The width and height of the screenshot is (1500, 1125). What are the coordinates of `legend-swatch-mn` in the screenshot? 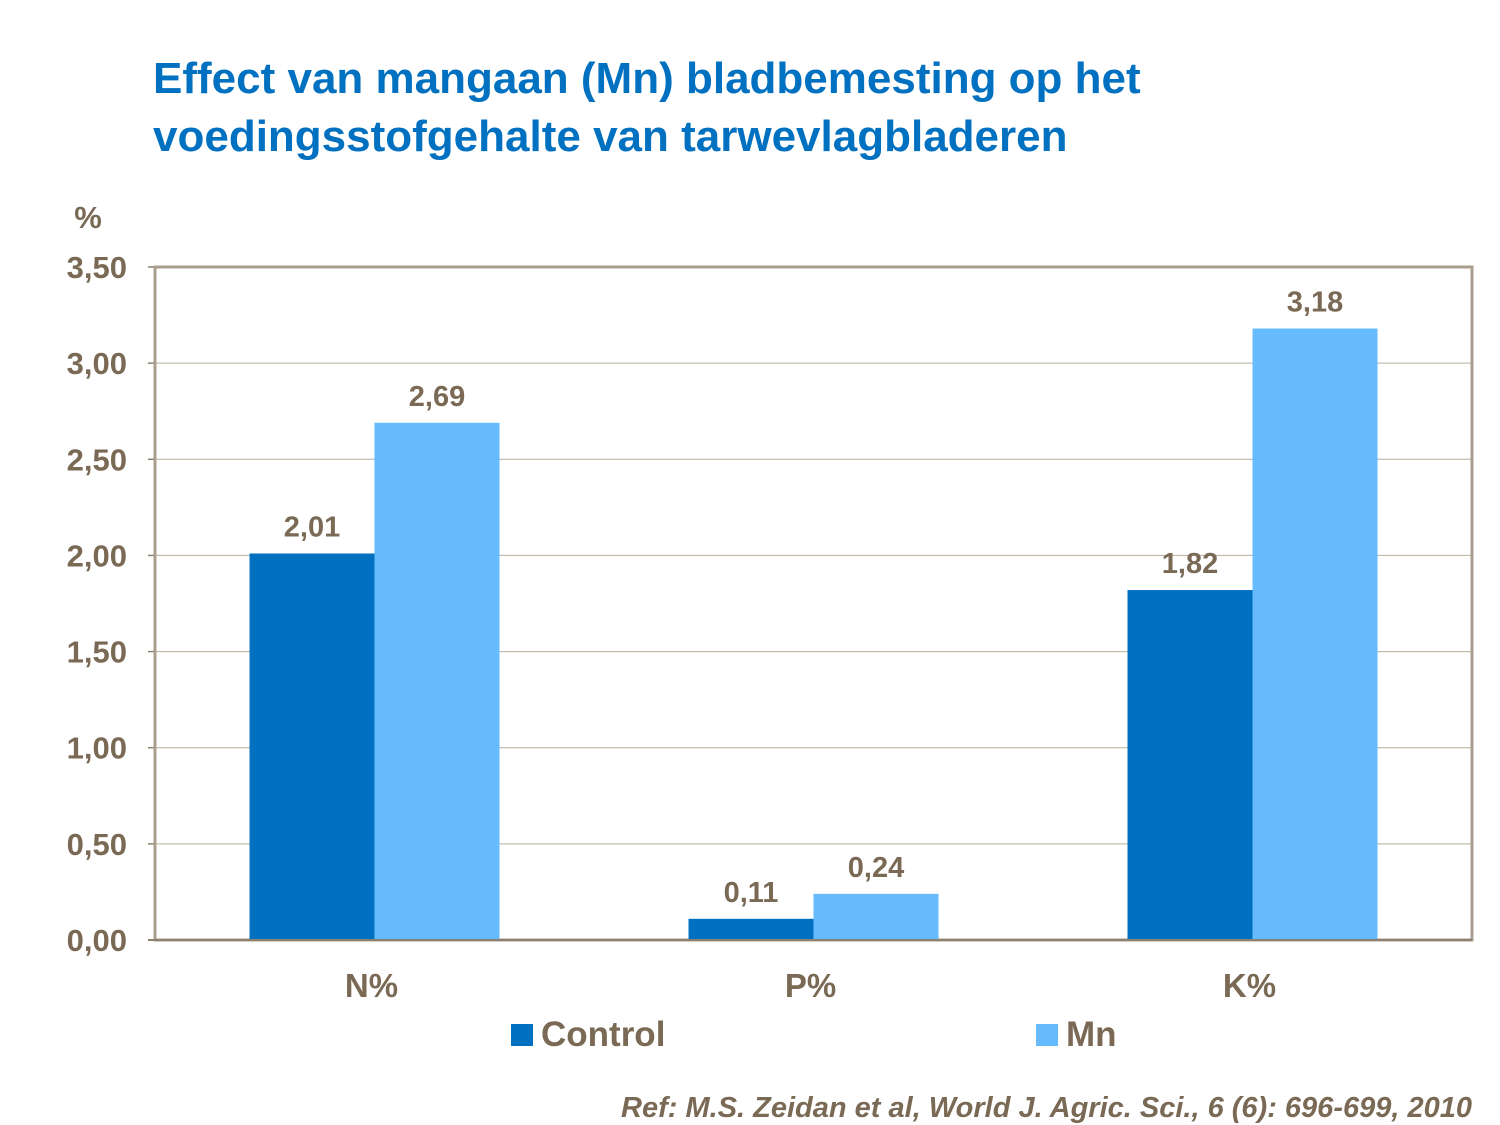 It's located at (1047, 1035).